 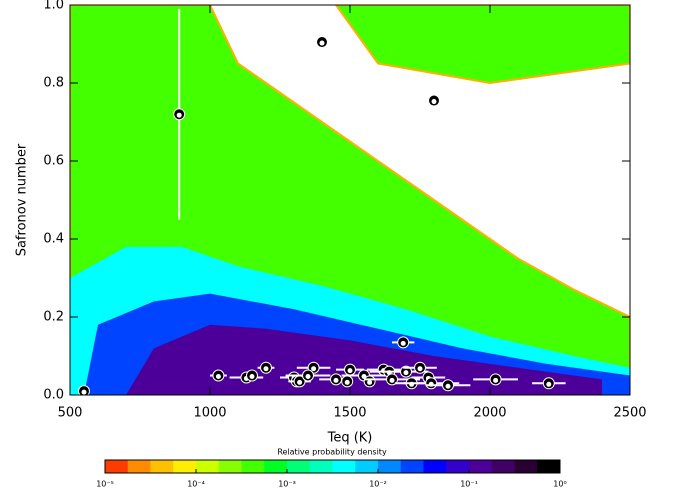 What do you see at coordinates (70, 413) in the screenshot?
I see `x-tick-label: 500` at bounding box center [70, 413].